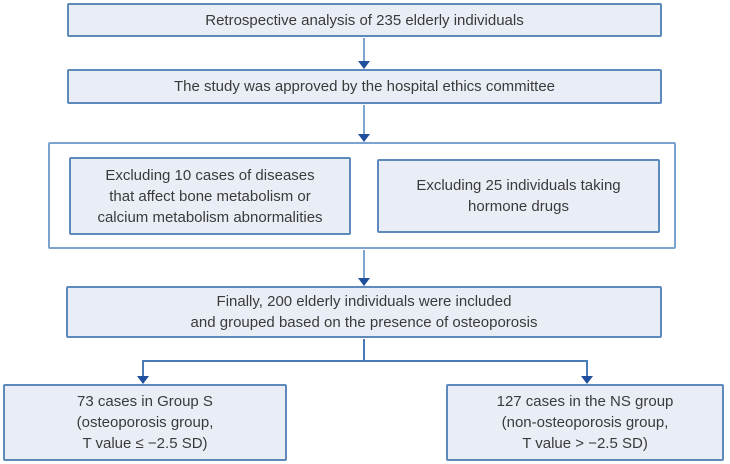 This screenshot has height=464, width=730. What do you see at coordinates (365, 361) in the screenshot?
I see `branch-connector` at bounding box center [365, 361].